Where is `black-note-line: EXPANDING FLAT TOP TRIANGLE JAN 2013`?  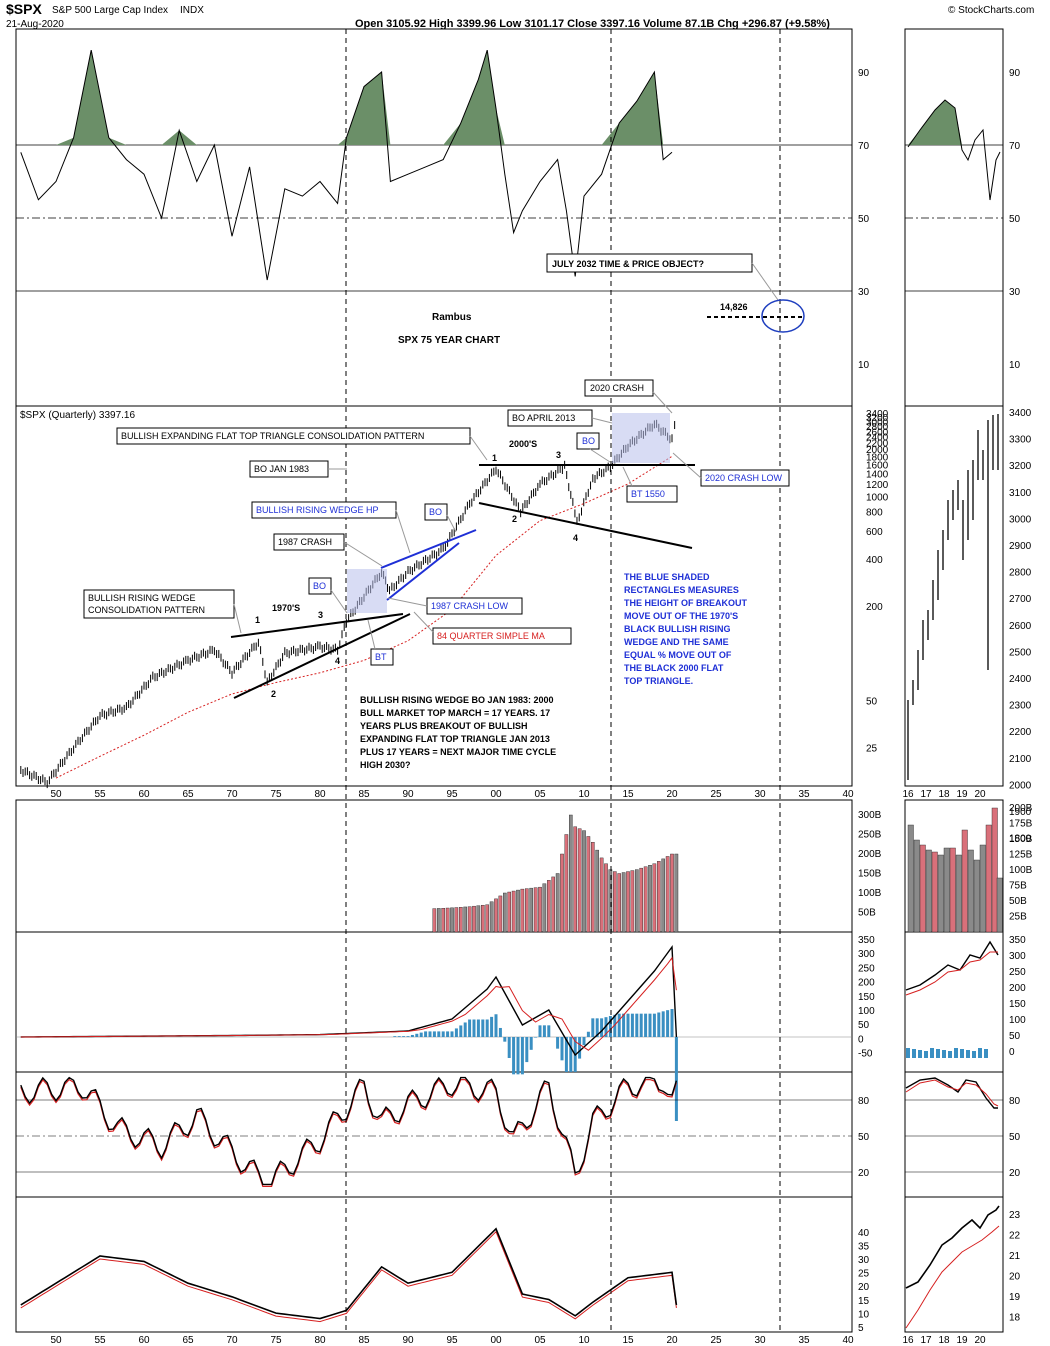 black-note-line: EXPANDING FLAT TOP TRIANGLE JAN 2013 is located at coordinates (455, 739).